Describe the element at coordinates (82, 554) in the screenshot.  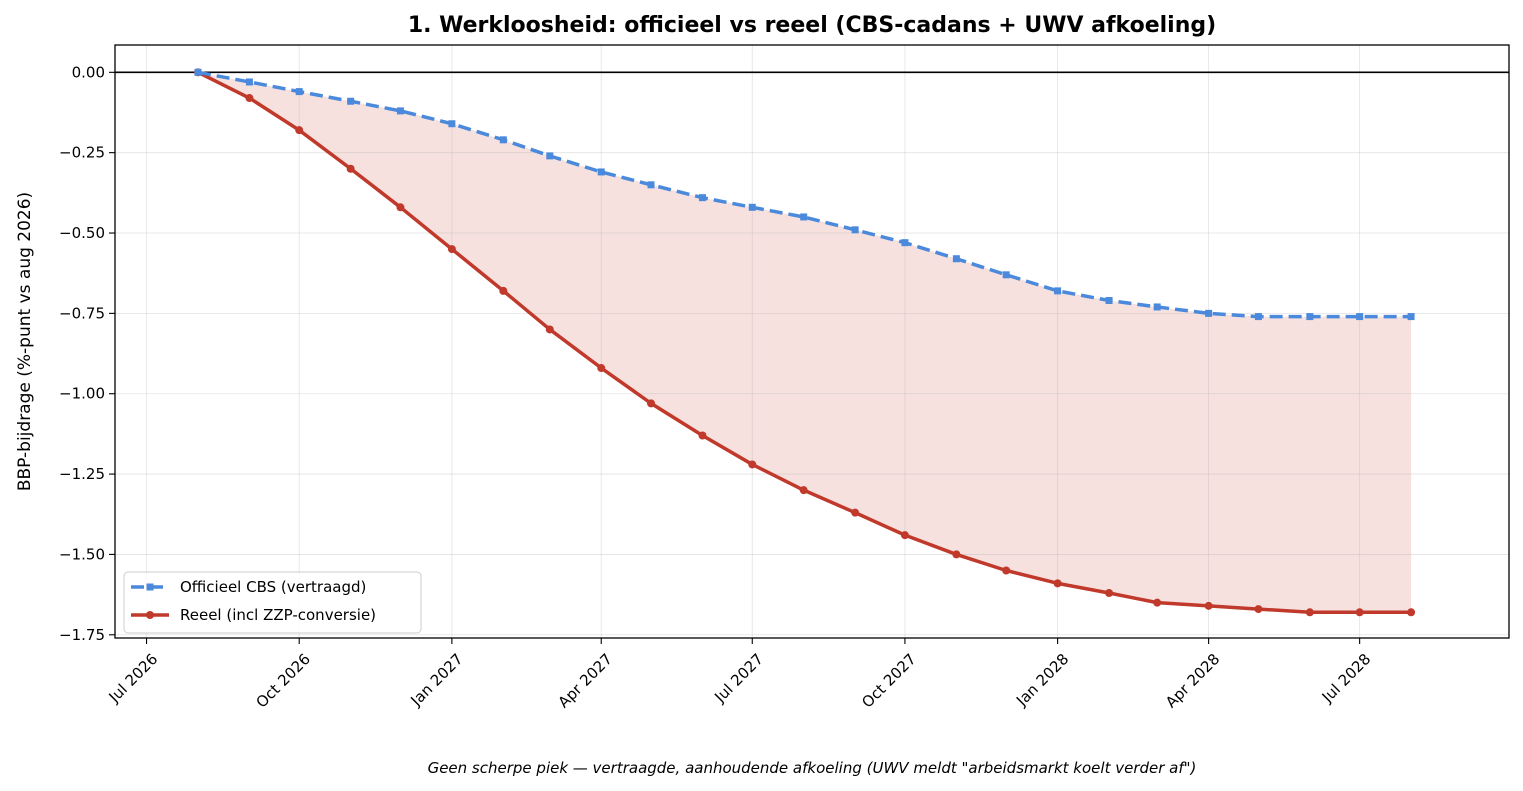
I see `y-tick-label: −1.50` at that location.